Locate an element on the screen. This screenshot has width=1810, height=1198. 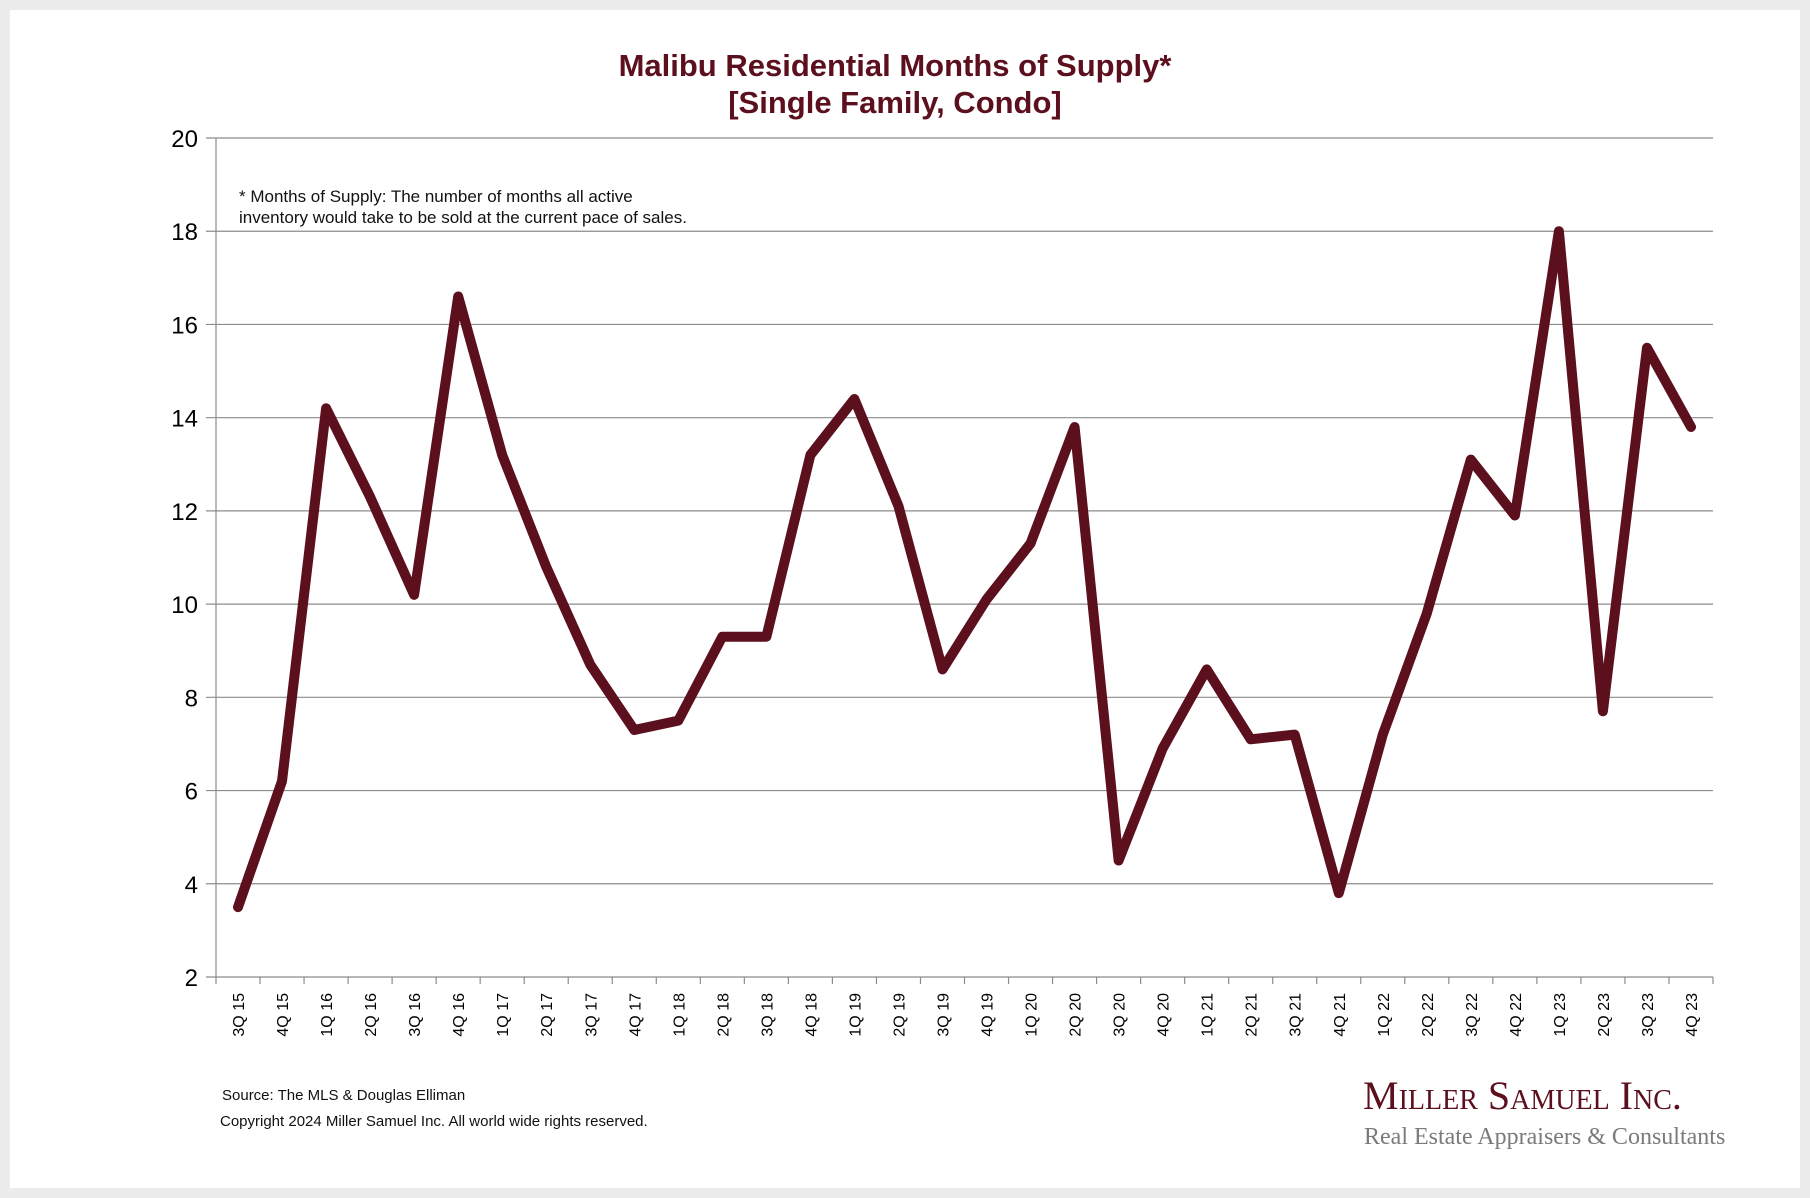
x-tick-label: 1Q 20 is located at coordinates (1032, 1015).